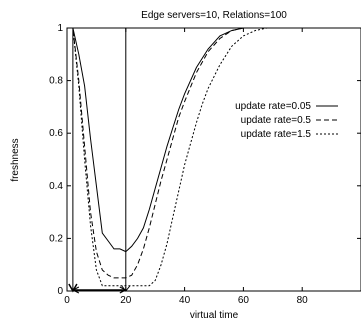 The image size is (361, 323). What do you see at coordinates (56, 133) in the screenshot?
I see `y-tick-label: 0.6` at bounding box center [56, 133].